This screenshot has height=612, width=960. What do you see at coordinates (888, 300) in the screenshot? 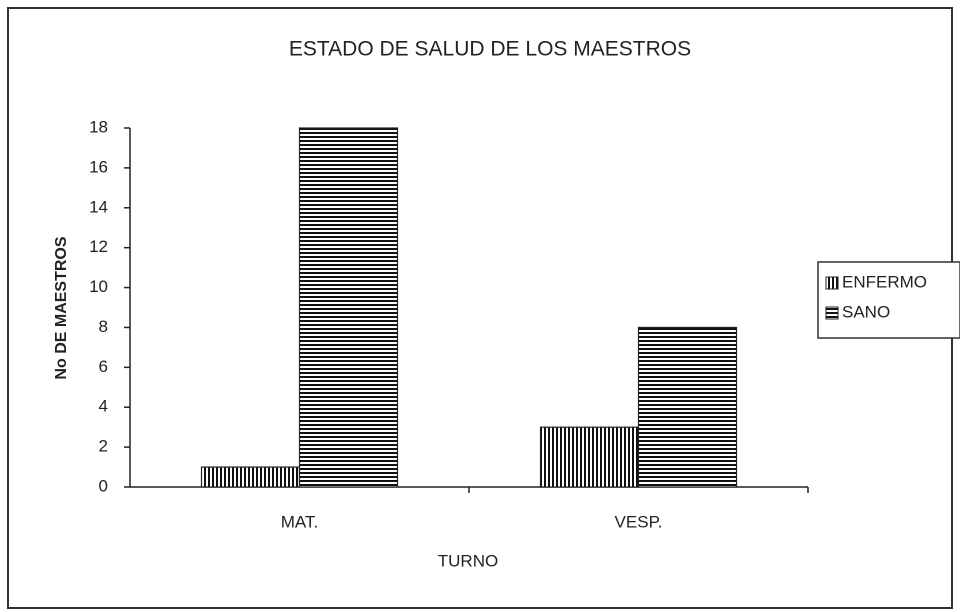
I see `legend-box` at bounding box center [888, 300].